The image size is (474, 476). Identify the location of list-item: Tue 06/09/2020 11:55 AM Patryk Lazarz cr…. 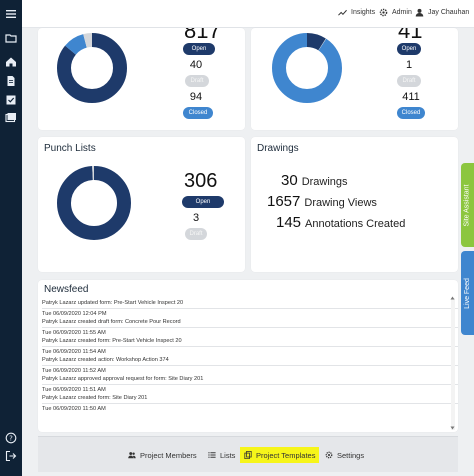
(250, 337).